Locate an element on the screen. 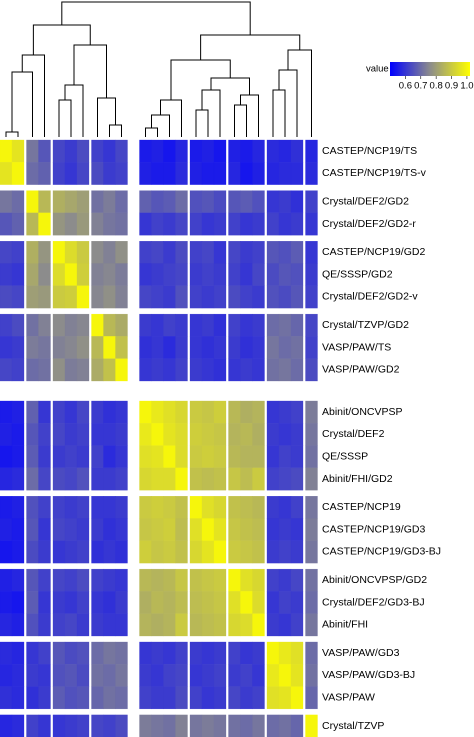 This screenshot has height=737, width=474. row-label: Abinit/FHI/GD2 is located at coordinates (357, 479).